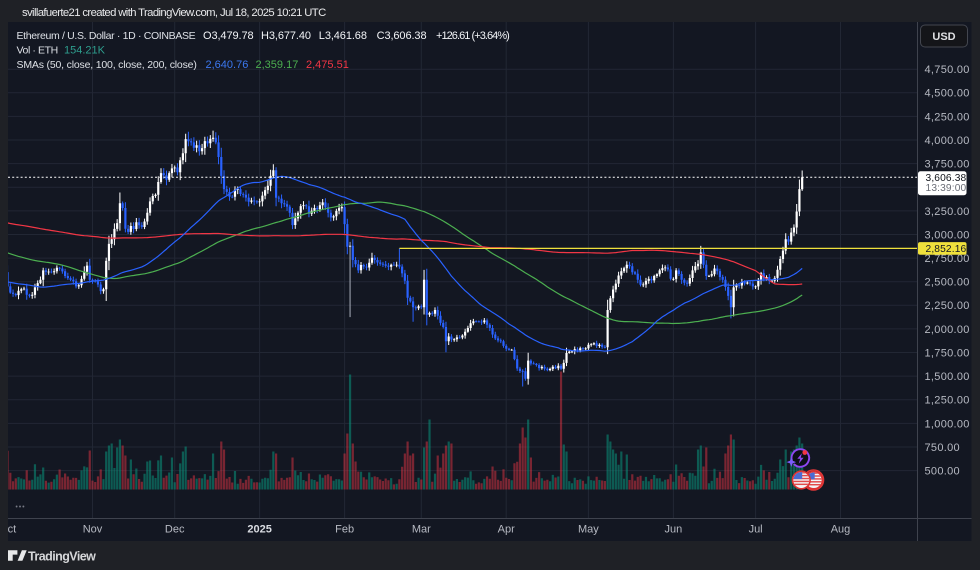 This screenshot has height=570, width=980. I want to click on svg-text: 2,640.76, so click(227, 65).